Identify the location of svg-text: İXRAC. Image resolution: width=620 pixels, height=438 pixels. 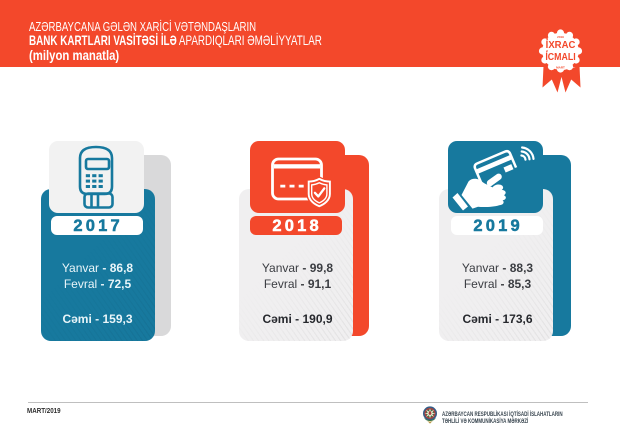
(561, 44).